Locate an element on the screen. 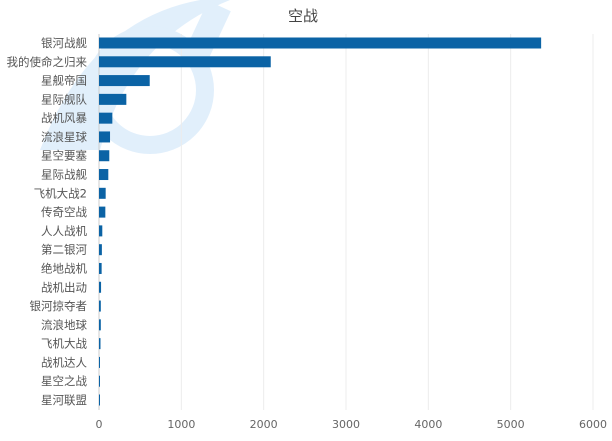 The image size is (612, 441). x-tick-label: 3000 is located at coordinates (346, 424).